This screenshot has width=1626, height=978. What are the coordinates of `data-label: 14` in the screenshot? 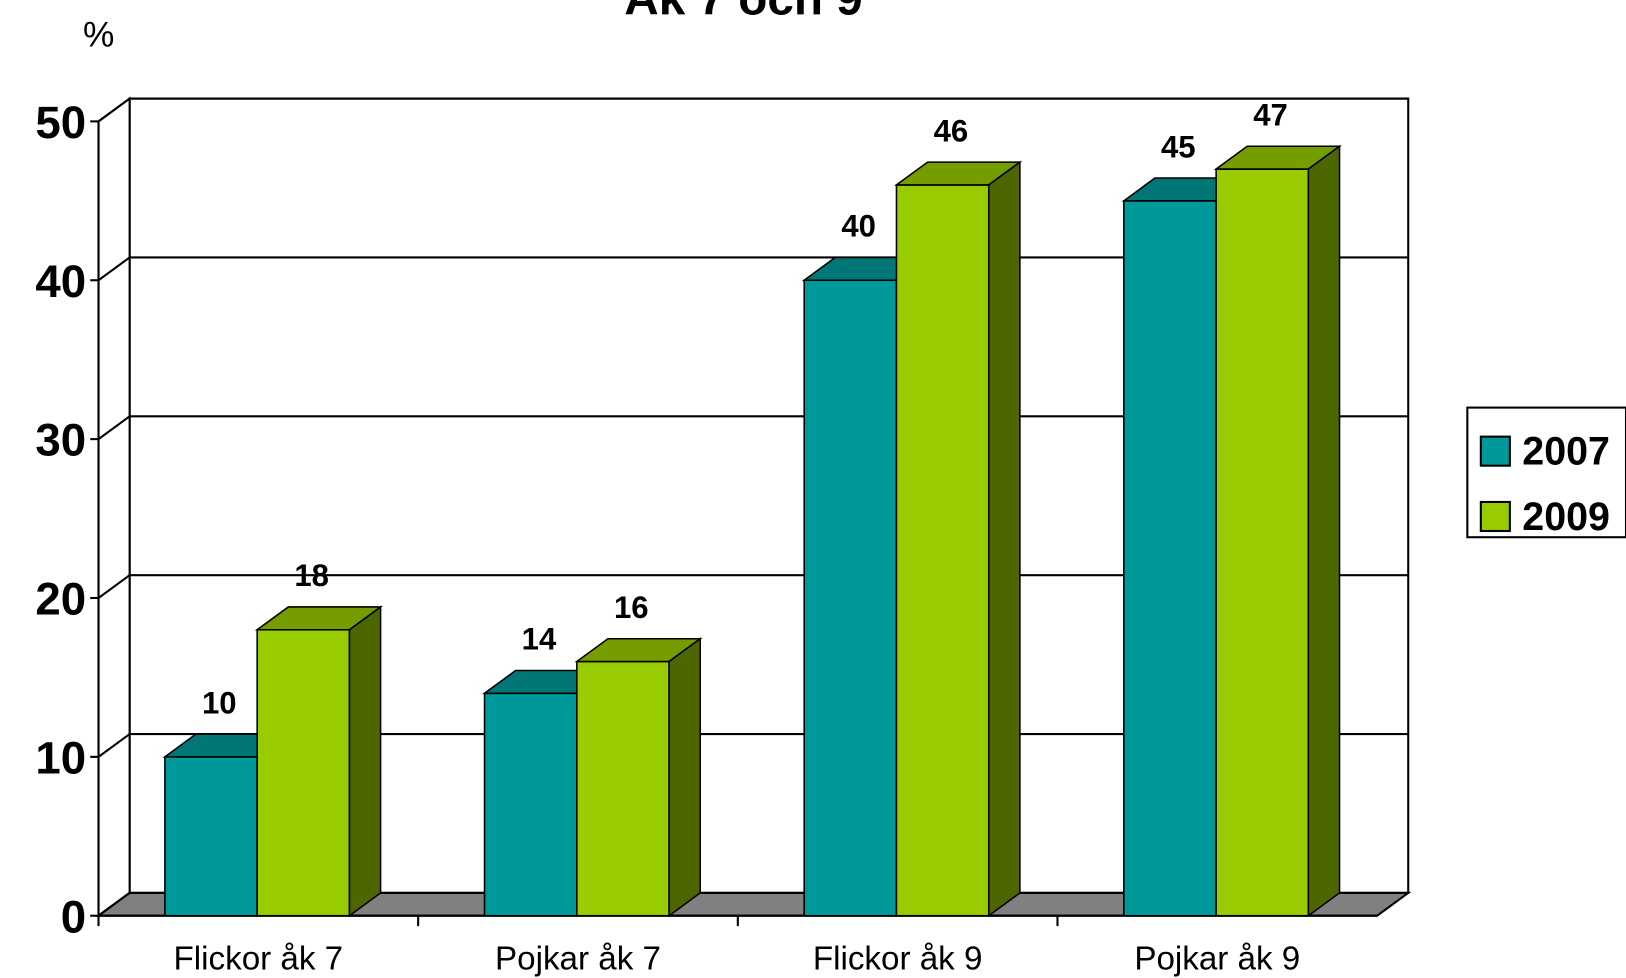 It's located at (539, 639).